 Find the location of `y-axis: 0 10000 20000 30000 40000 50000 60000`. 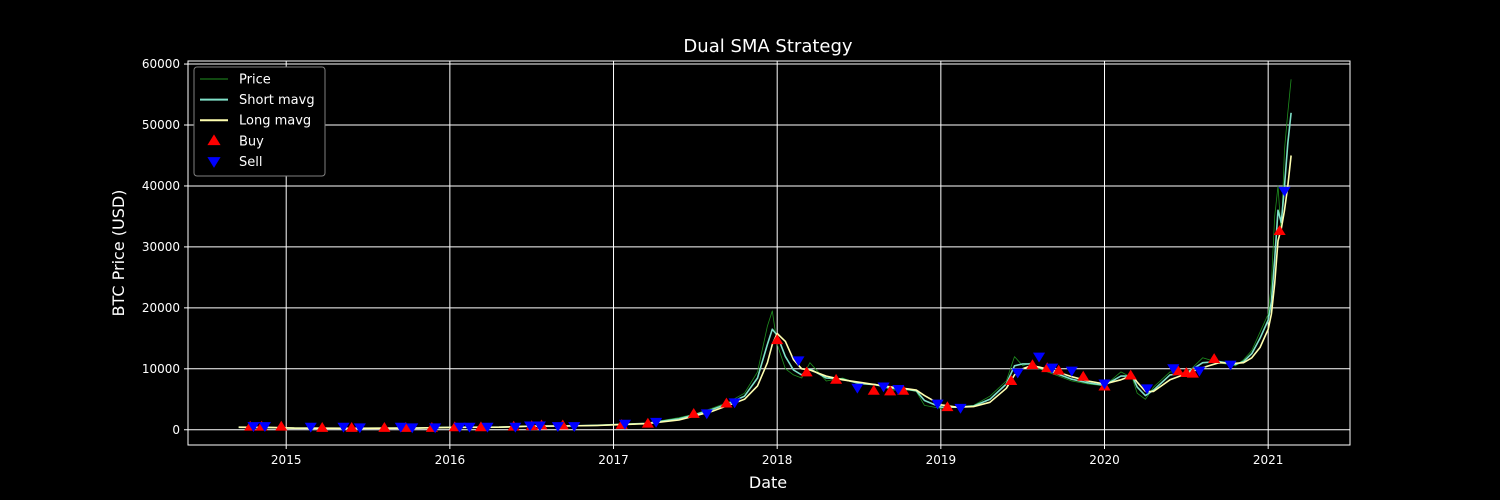

y-axis: 0 10000 20000 30000 40000 50000 60000 is located at coordinates (165, 247).